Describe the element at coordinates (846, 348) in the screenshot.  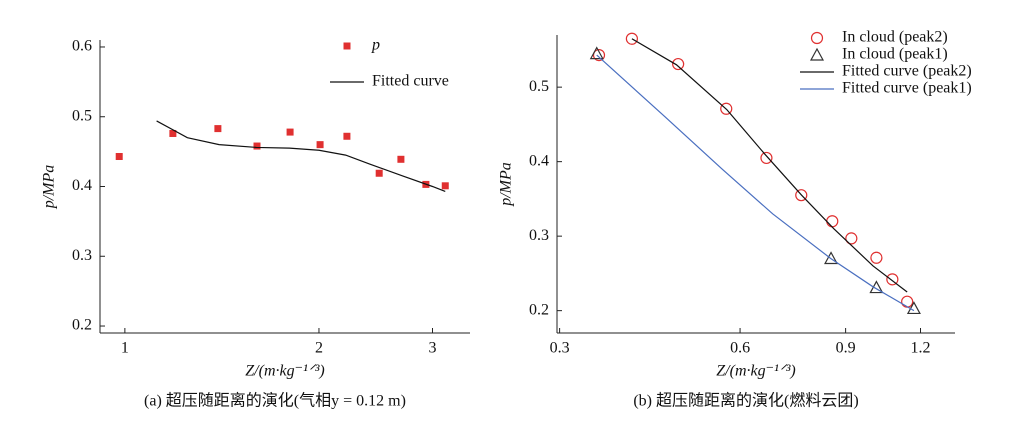
I see `x-tick-label: 0.9` at that location.